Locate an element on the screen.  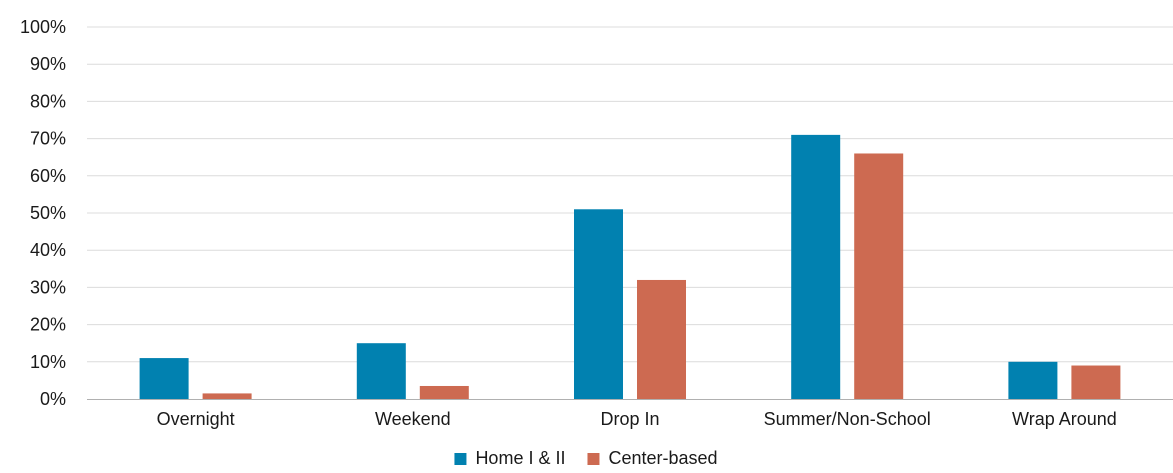
legend-label: Center-based is located at coordinates (662, 458).